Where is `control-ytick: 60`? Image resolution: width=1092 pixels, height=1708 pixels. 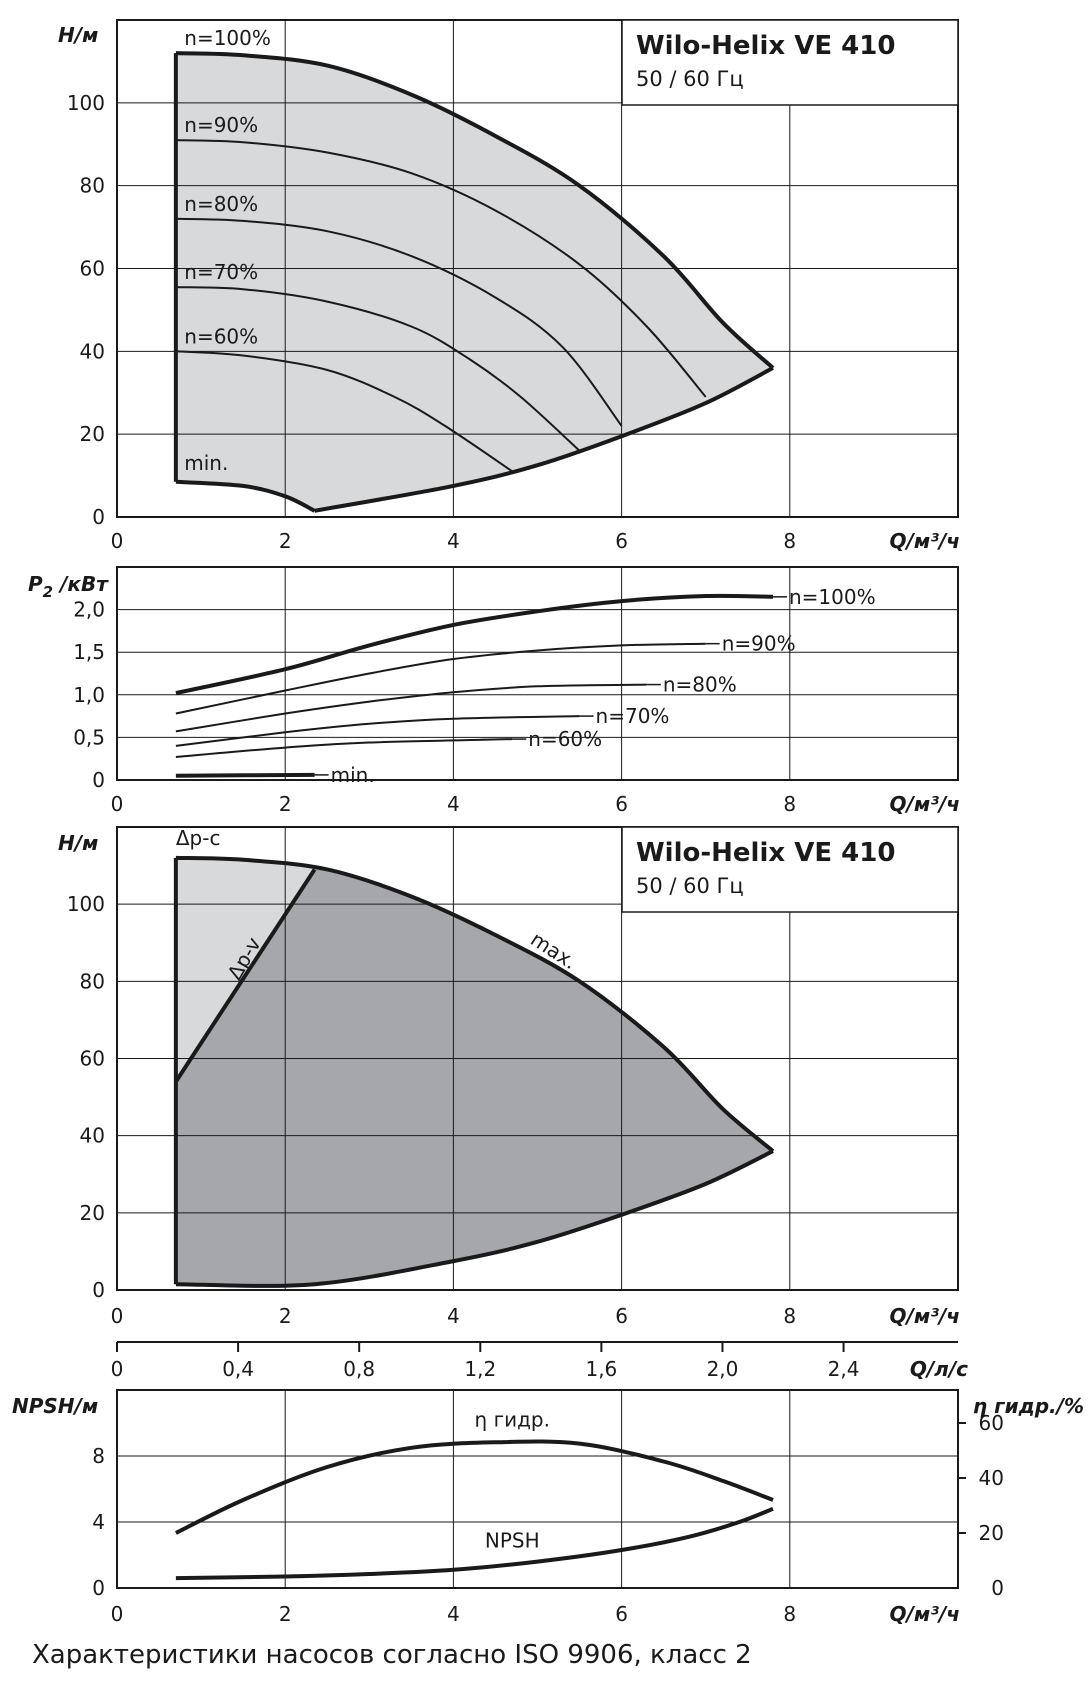
control-ytick: 60 is located at coordinates (92, 1059).